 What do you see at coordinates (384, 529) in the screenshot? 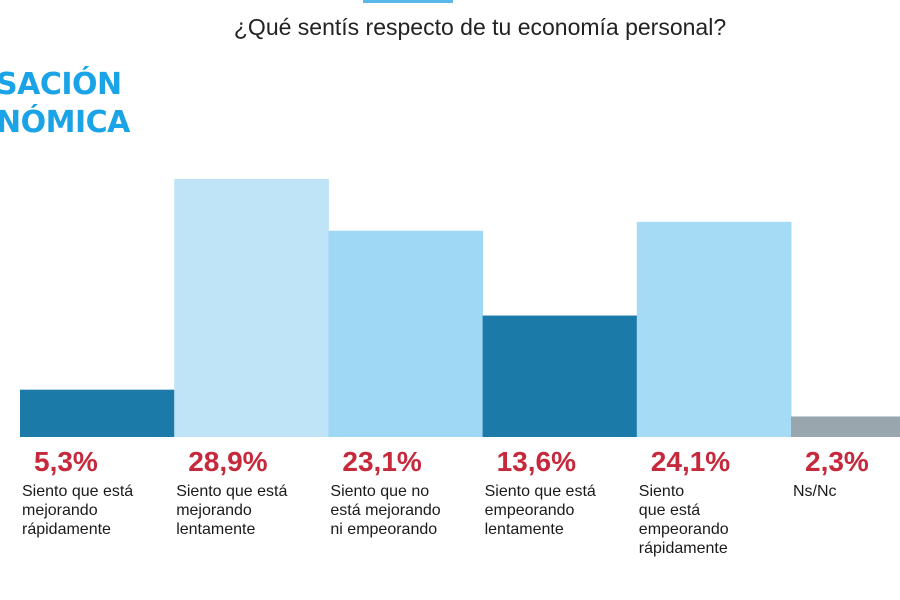
I see `category-label-line: ni empeorando` at bounding box center [384, 529].